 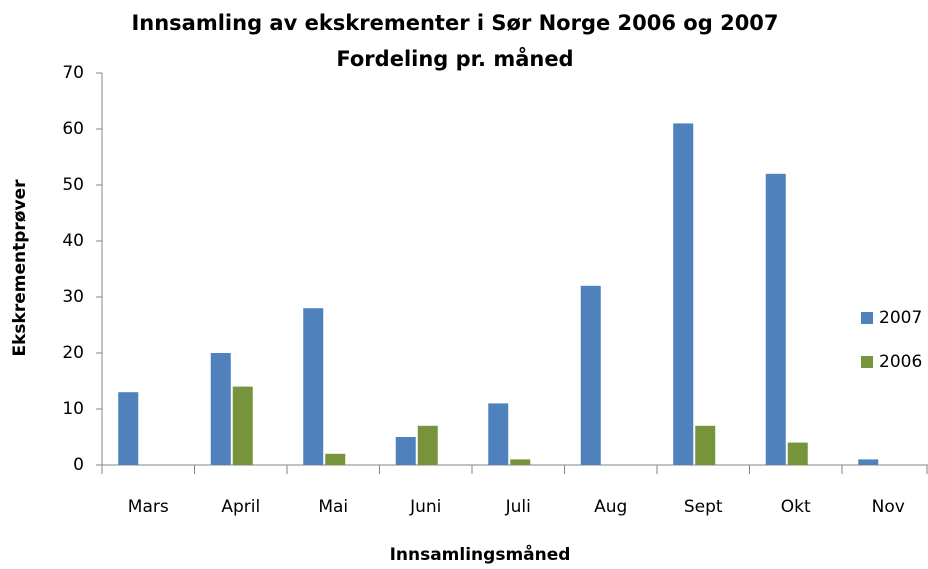 What do you see at coordinates (20, 268) in the screenshot?
I see `y-axis-title: Ekskrementprøver` at bounding box center [20, 268].